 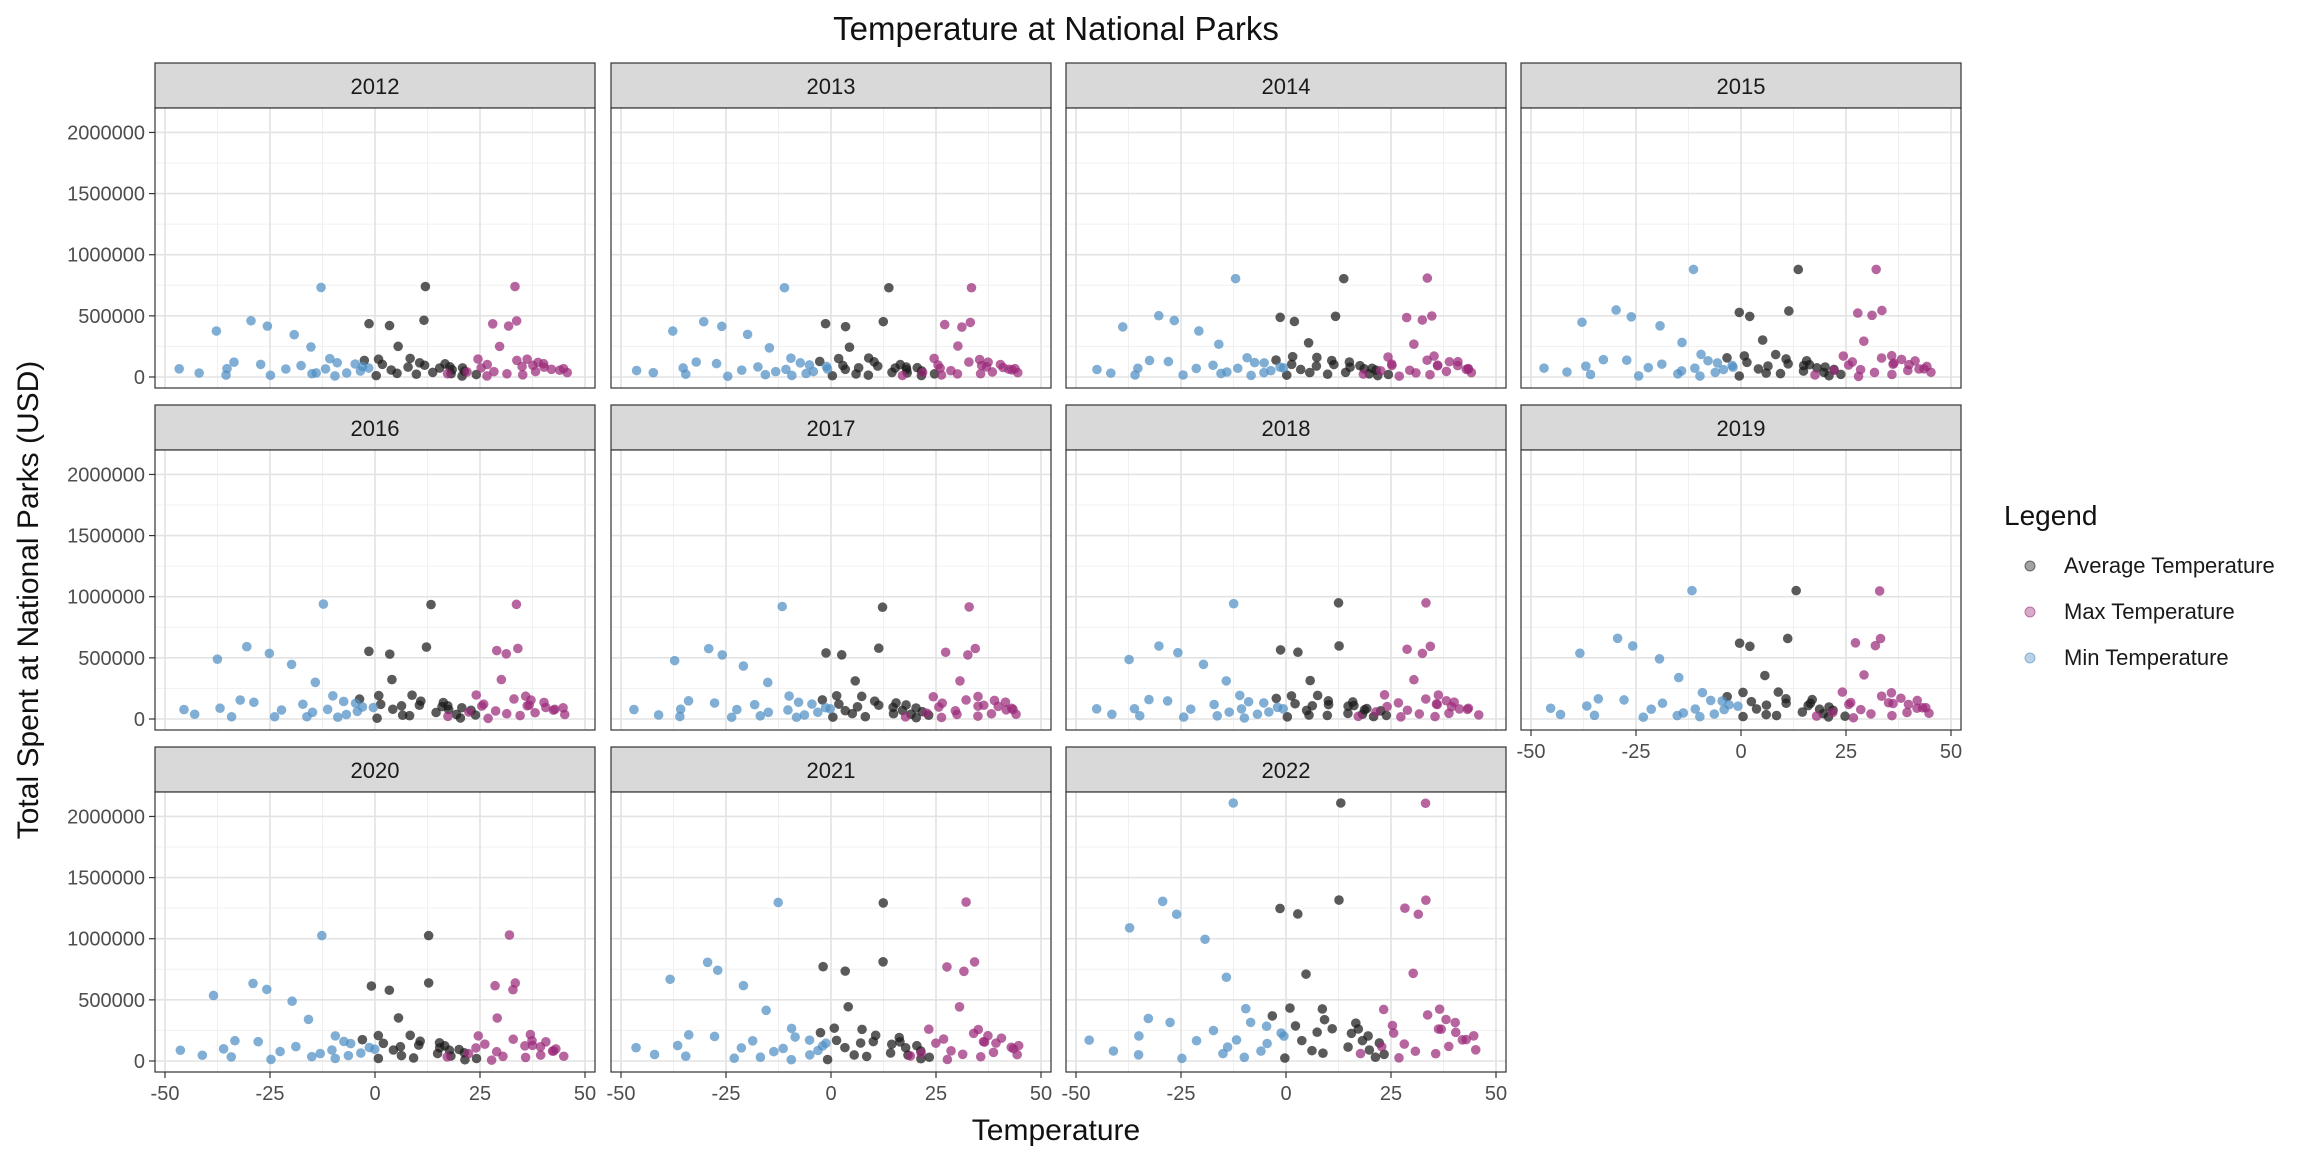 I want to click on legend-key, so click(x=2030, y=658).